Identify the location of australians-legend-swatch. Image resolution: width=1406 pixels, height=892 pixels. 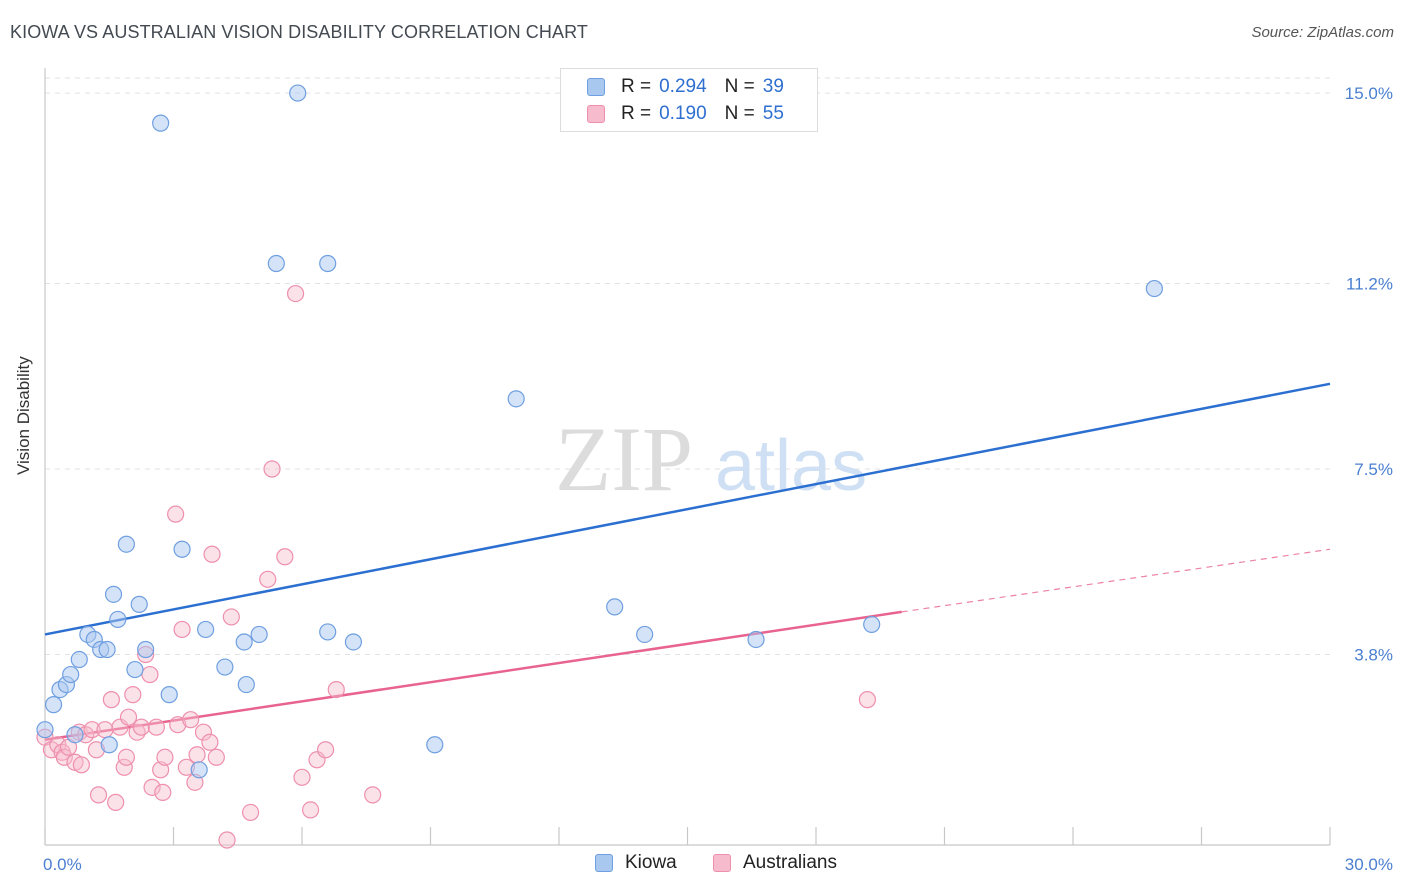
(722, 863).